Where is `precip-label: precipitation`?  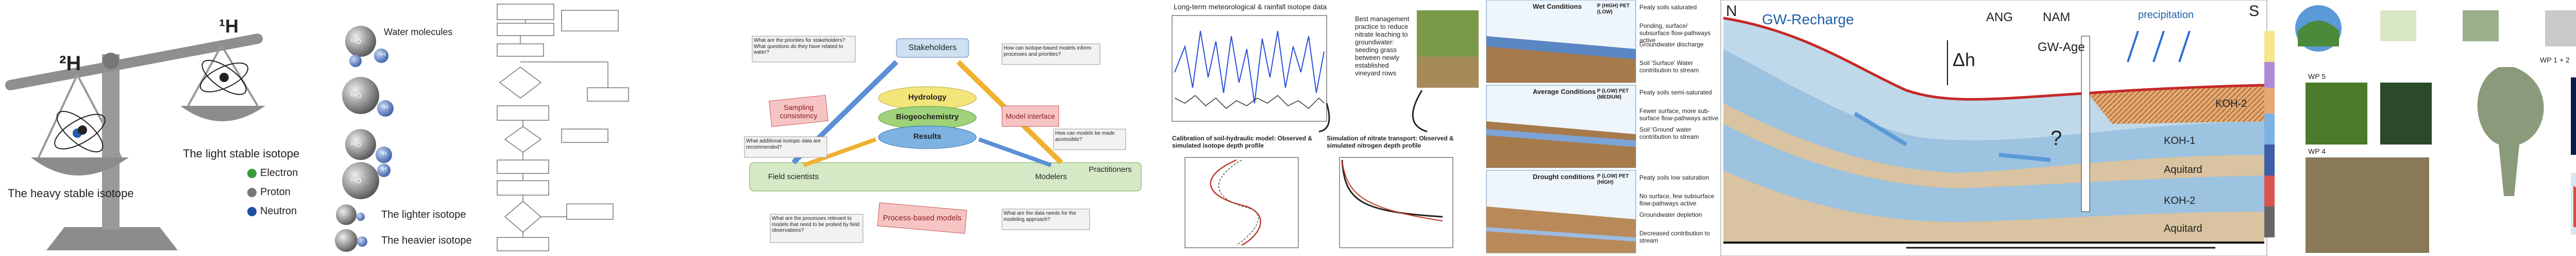
precip-label: precipitation is located at coordinates (2166, 15).